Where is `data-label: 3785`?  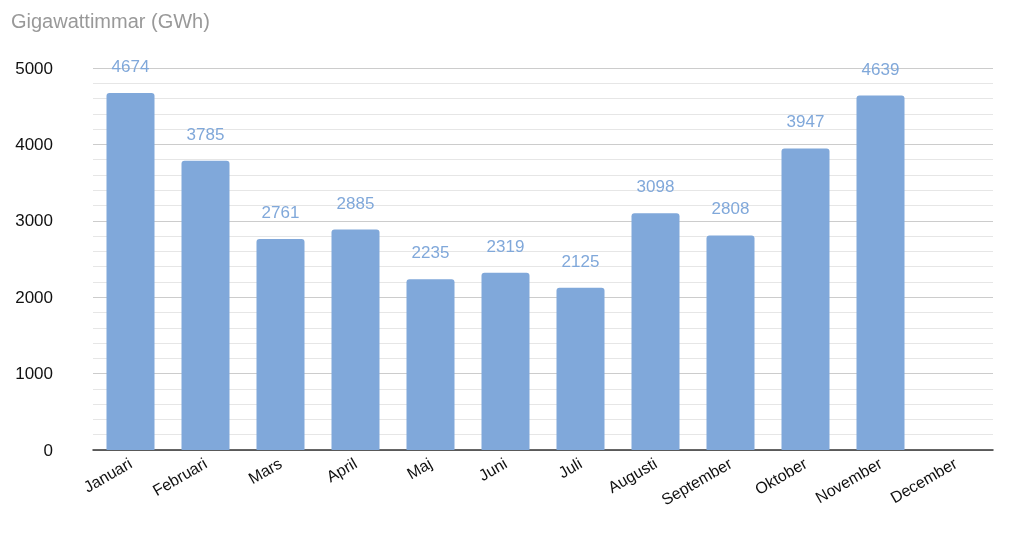
data-label: 3785 is located at coordinates (205, 134).